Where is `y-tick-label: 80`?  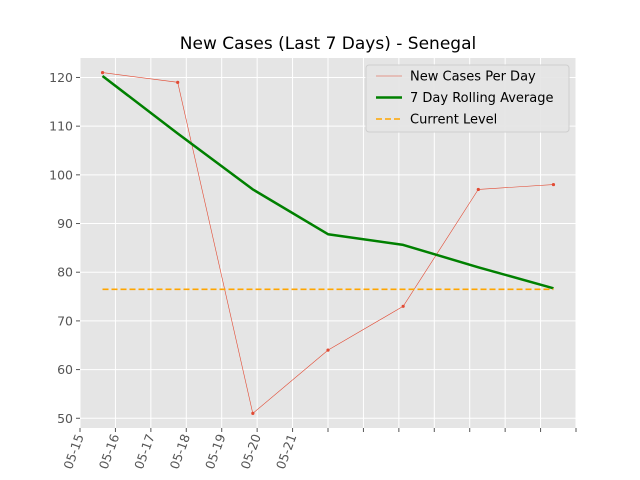 y-tick-label: 80 is located at coordinates (65, 272).